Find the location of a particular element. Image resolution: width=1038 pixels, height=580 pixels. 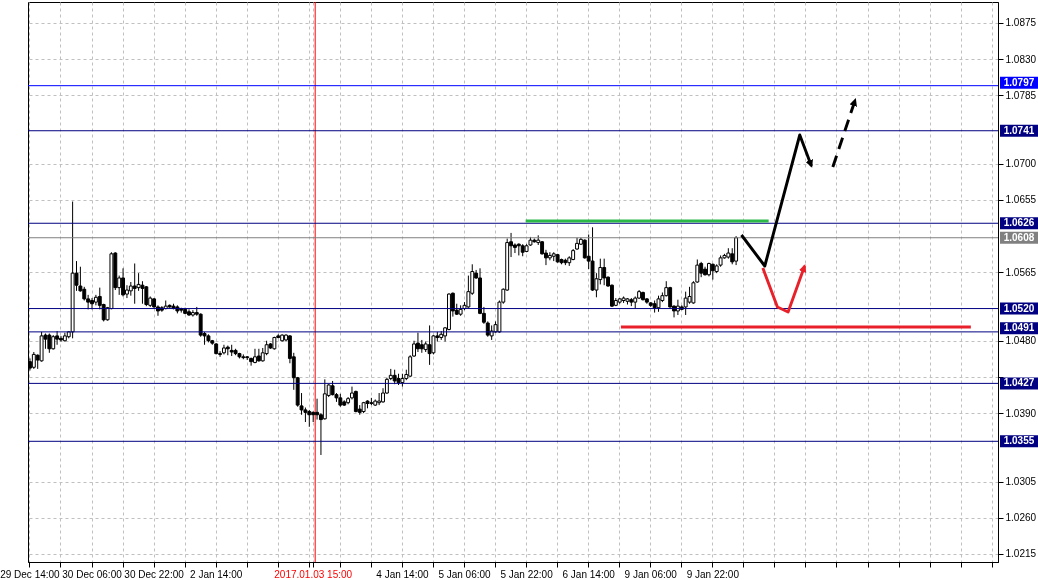

y-tick-label: 1.0830 is located at coordinates (1021, 59).